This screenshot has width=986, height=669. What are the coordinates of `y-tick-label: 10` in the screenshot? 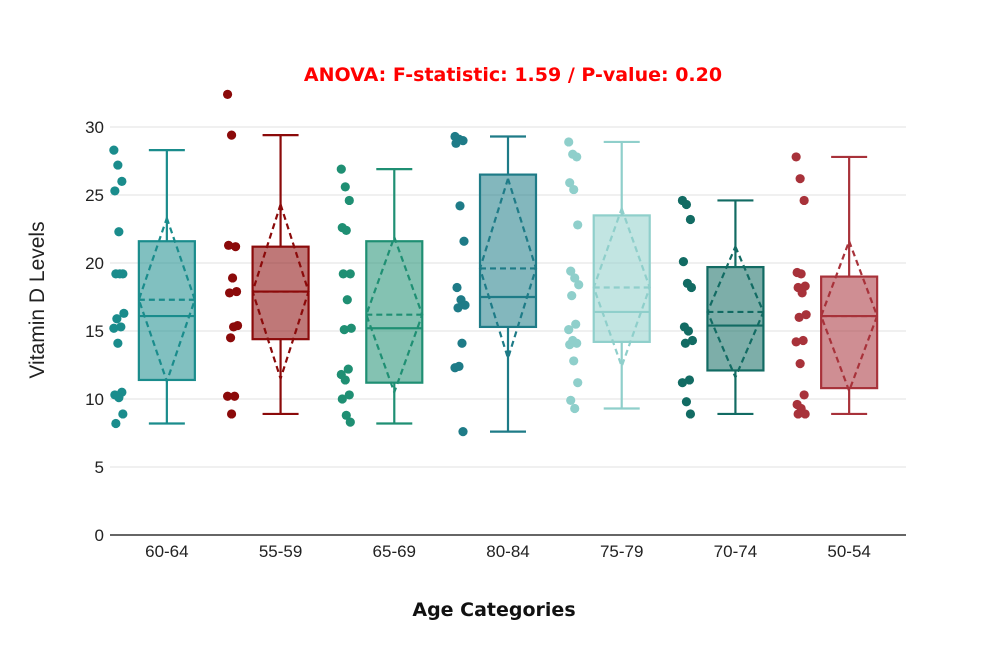 It's located at (94, 399).